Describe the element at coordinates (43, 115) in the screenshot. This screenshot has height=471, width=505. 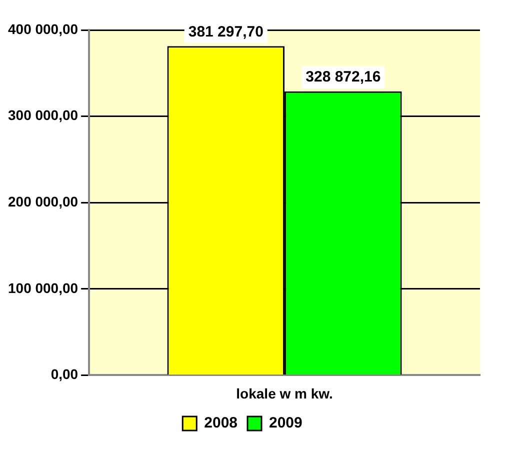
I see `y-tick-label: 300 000,00` at that location.